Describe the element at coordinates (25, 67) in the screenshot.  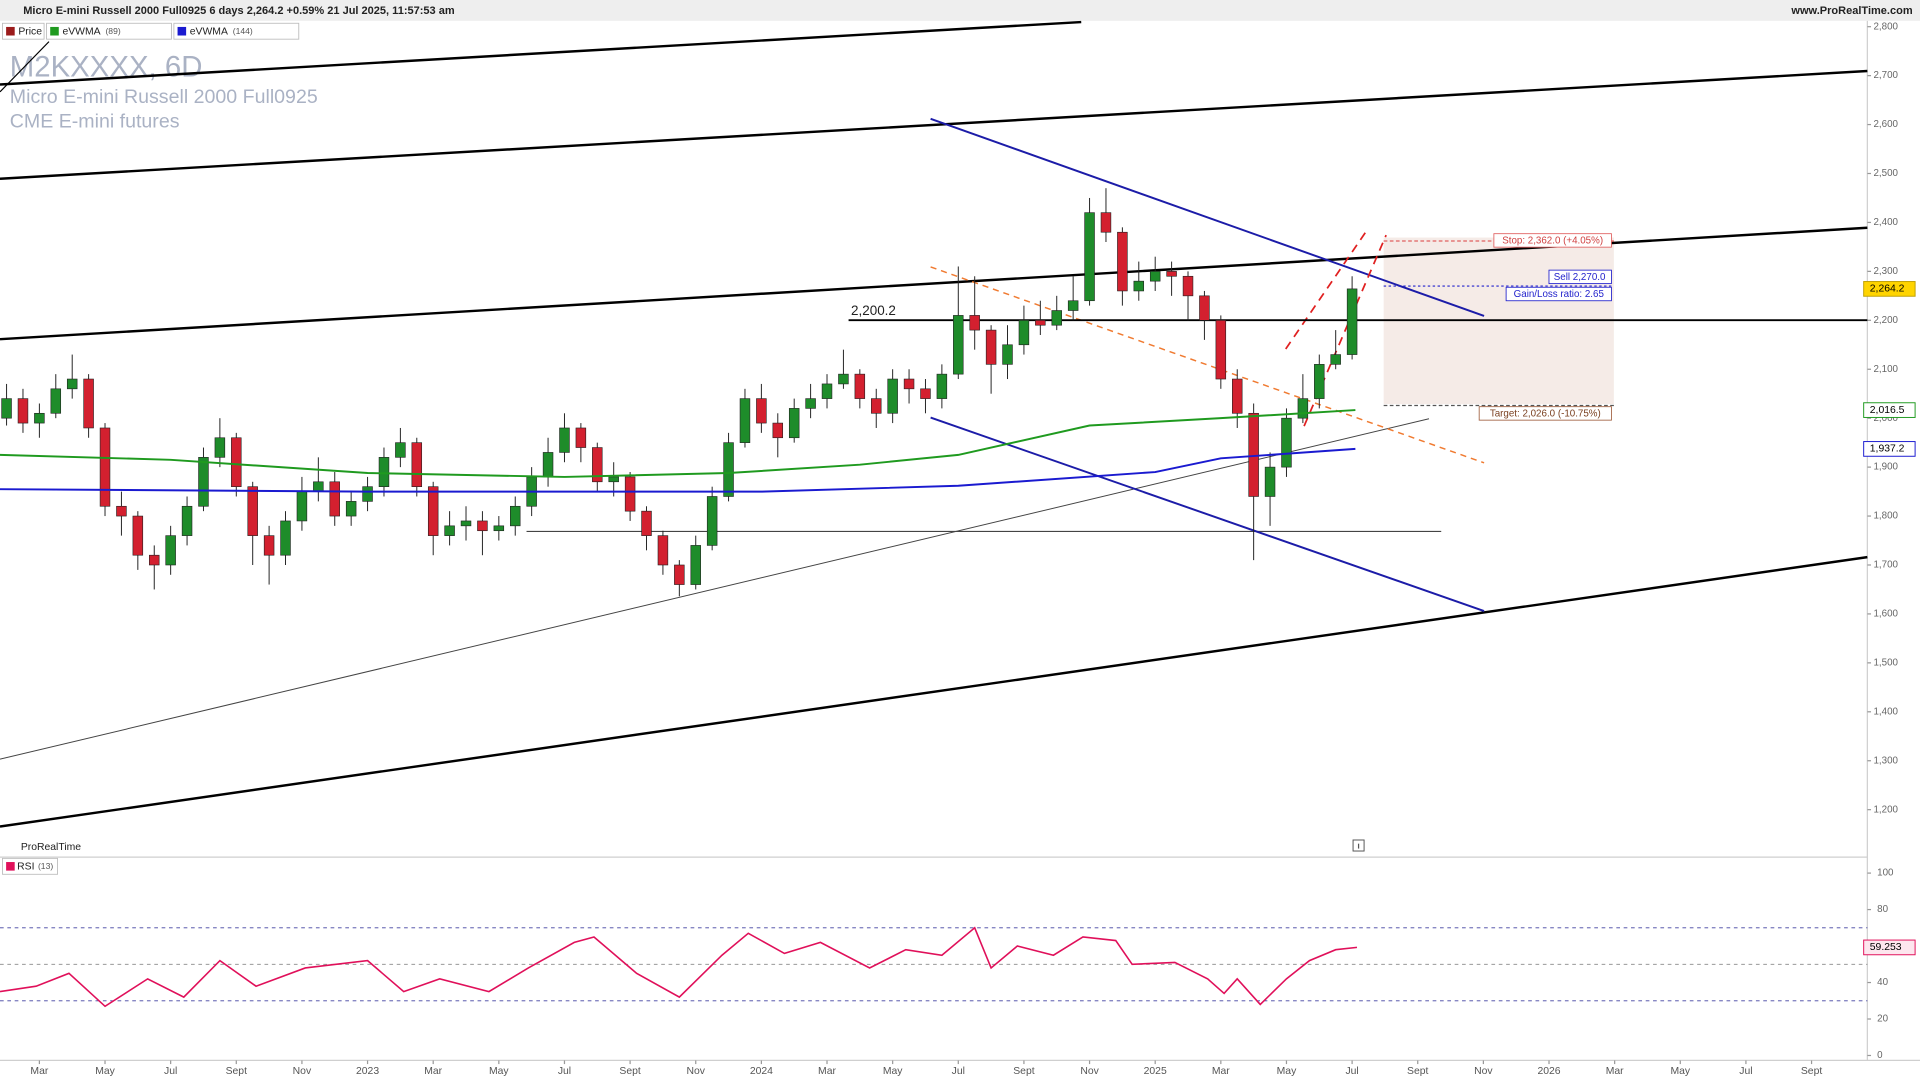
I see `trend-line` at that location.